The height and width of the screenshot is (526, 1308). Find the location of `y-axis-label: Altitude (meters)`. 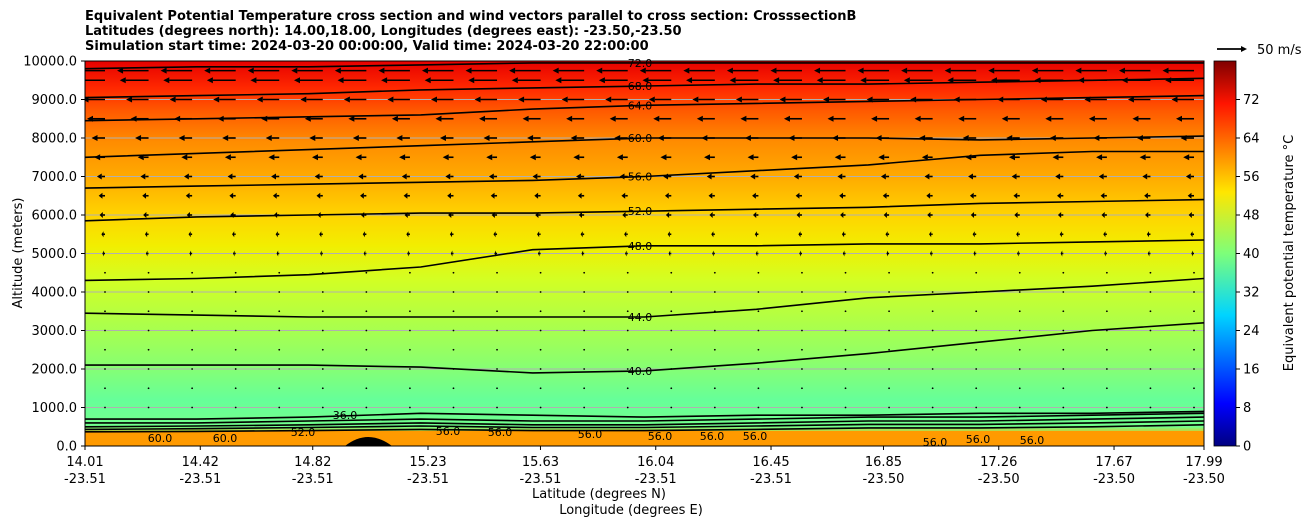

y-axis-label: Altitude (meters) is located at coordinates (18, 253).